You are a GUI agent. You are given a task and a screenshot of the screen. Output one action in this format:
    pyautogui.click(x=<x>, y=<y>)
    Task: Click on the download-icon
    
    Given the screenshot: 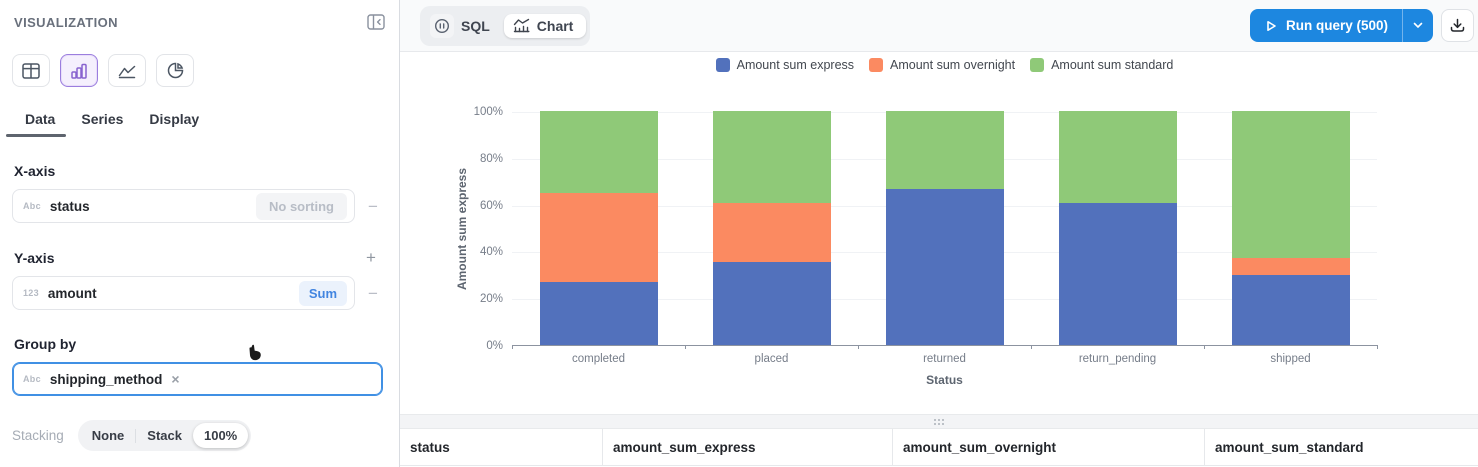 What is the action you would take?
    pyautogui.click(x=1457, y=25)
    